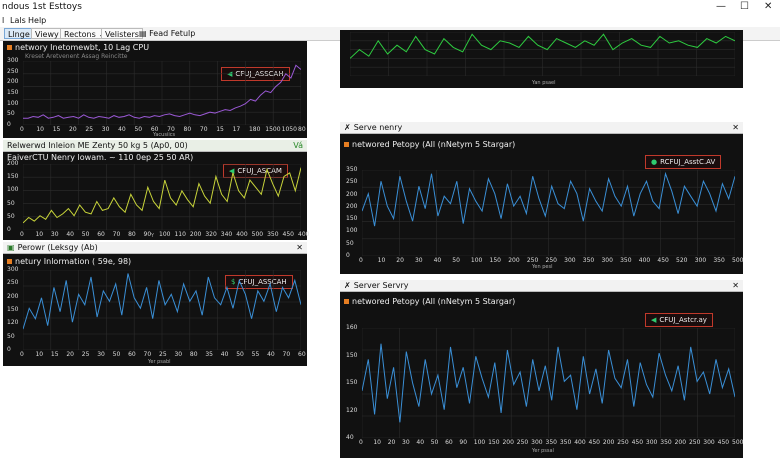 This screenshot has height=470, width=780. I want to click on minimize-button: —, so click(721, 6).